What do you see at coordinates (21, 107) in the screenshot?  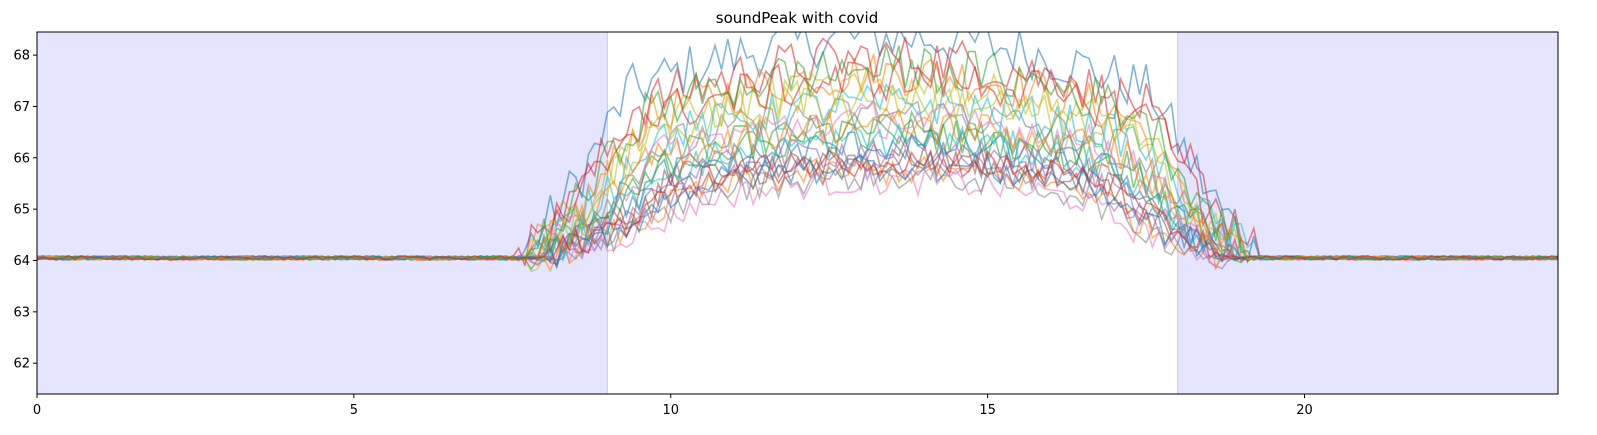 I see `y-tick-label-67: 67` at bounding box center [21, 107].